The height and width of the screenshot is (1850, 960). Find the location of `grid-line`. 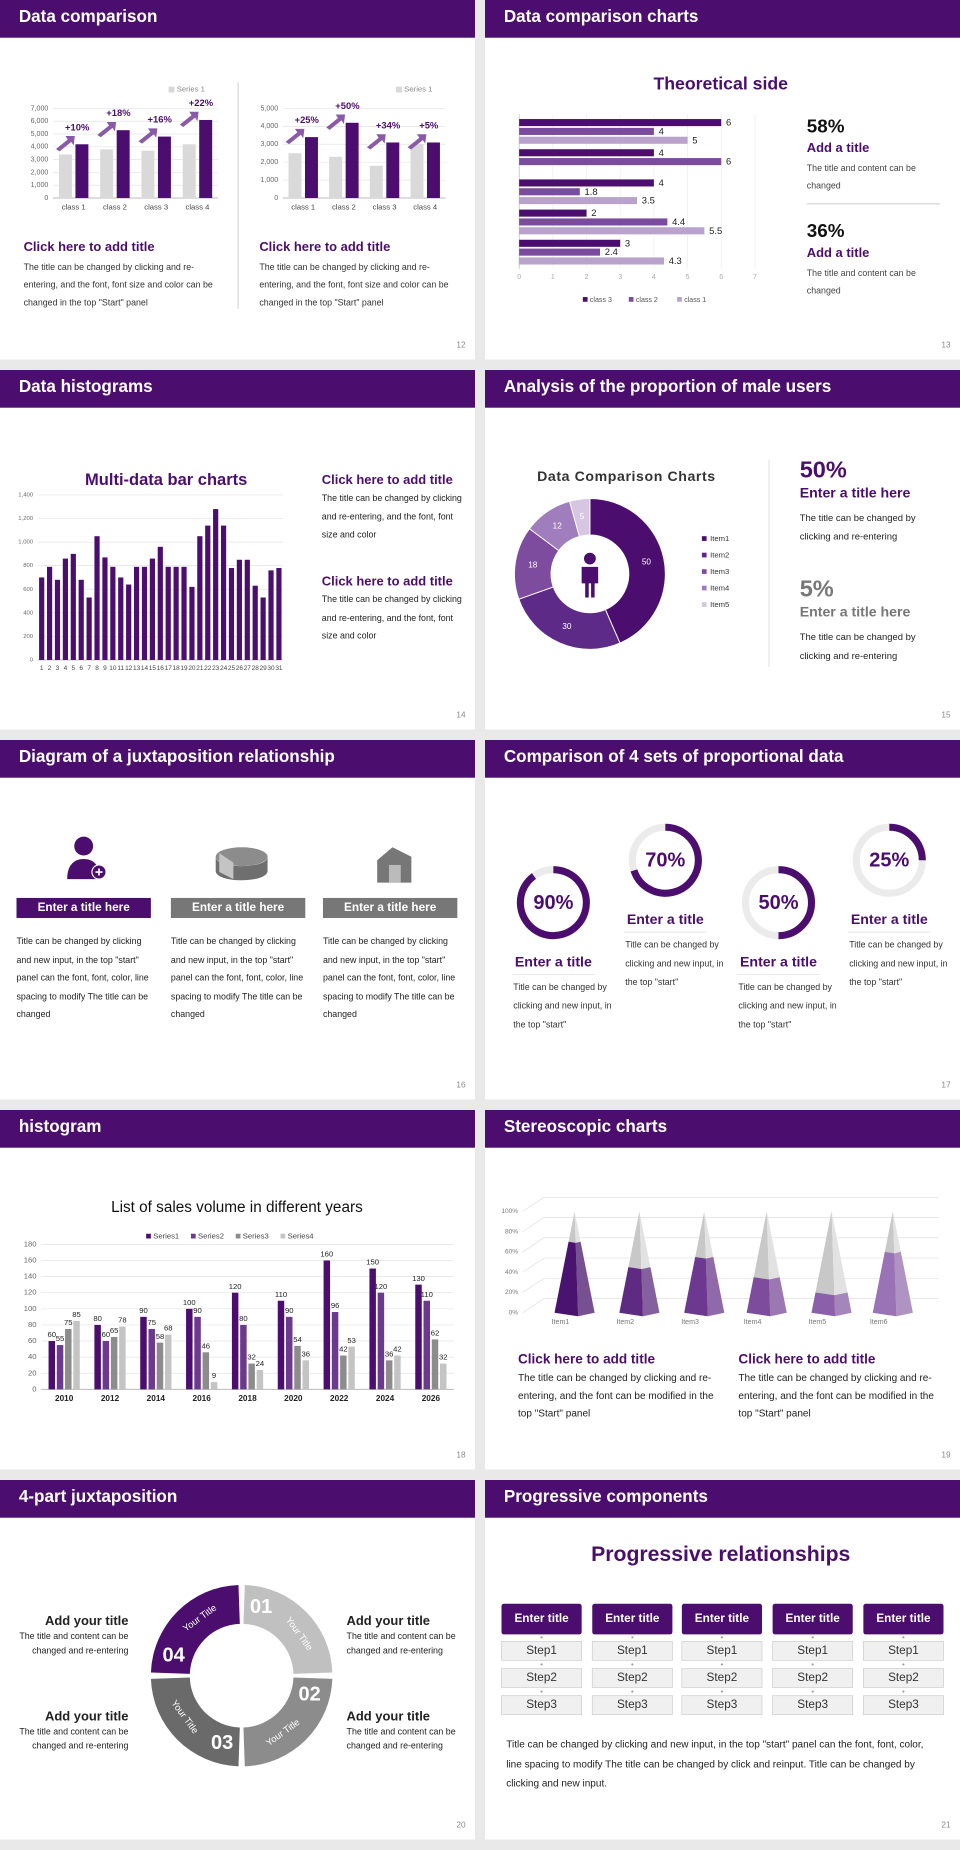

grid-line is located at coordinates (730, 1265).